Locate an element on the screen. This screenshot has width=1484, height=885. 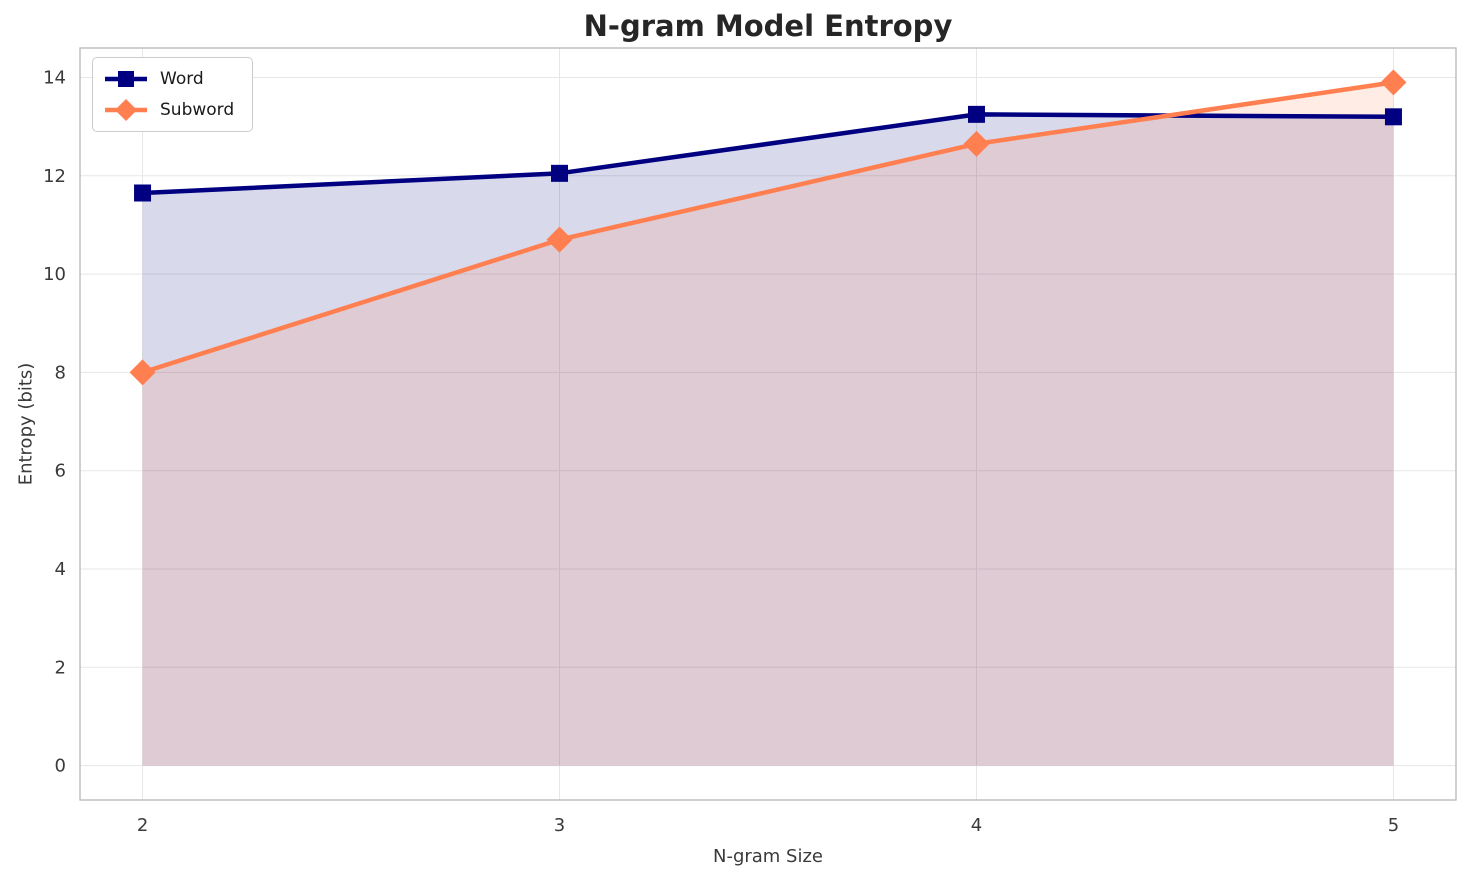
legend: Word Subword is located at coordinates (173, 94).